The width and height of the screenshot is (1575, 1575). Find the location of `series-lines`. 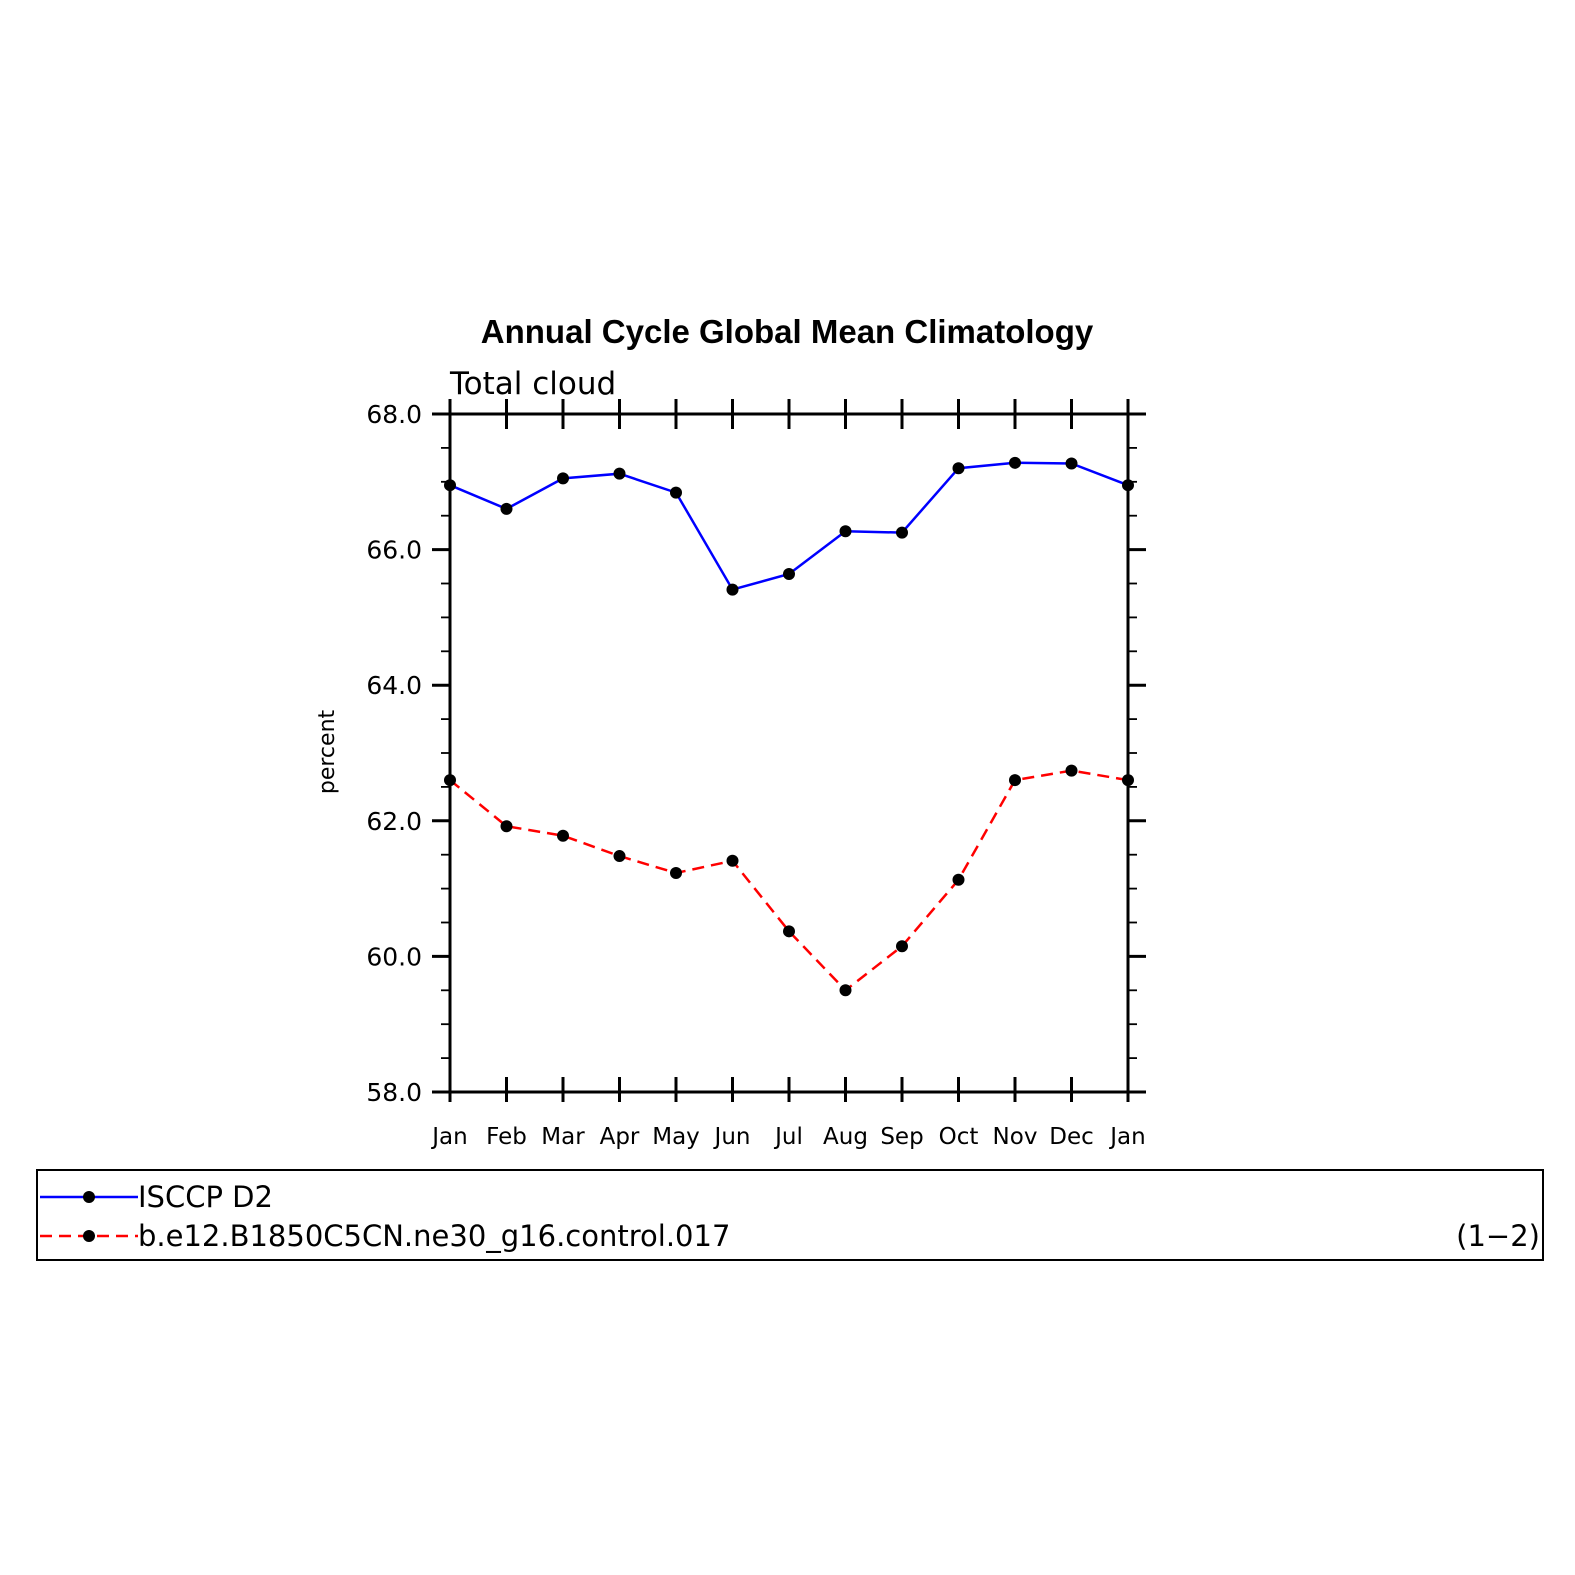

series-lines is located at coordinates (789, 726).